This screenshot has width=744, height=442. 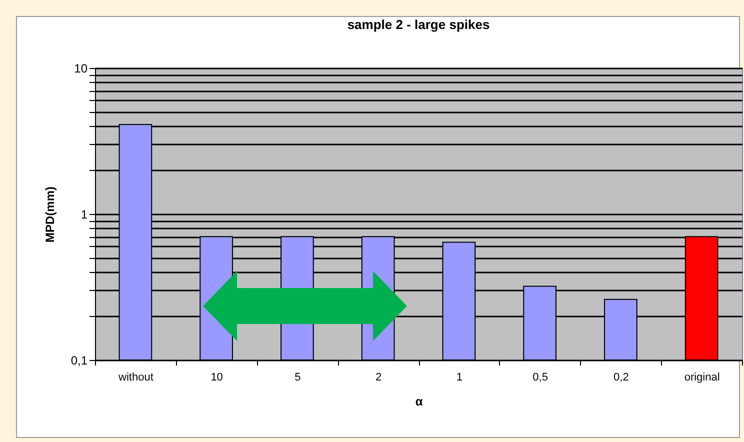 What do you see at coordinates (540, 378) in the screenshot?
I see `x-tick-label: 0,5` at bounding box center [540, 378].